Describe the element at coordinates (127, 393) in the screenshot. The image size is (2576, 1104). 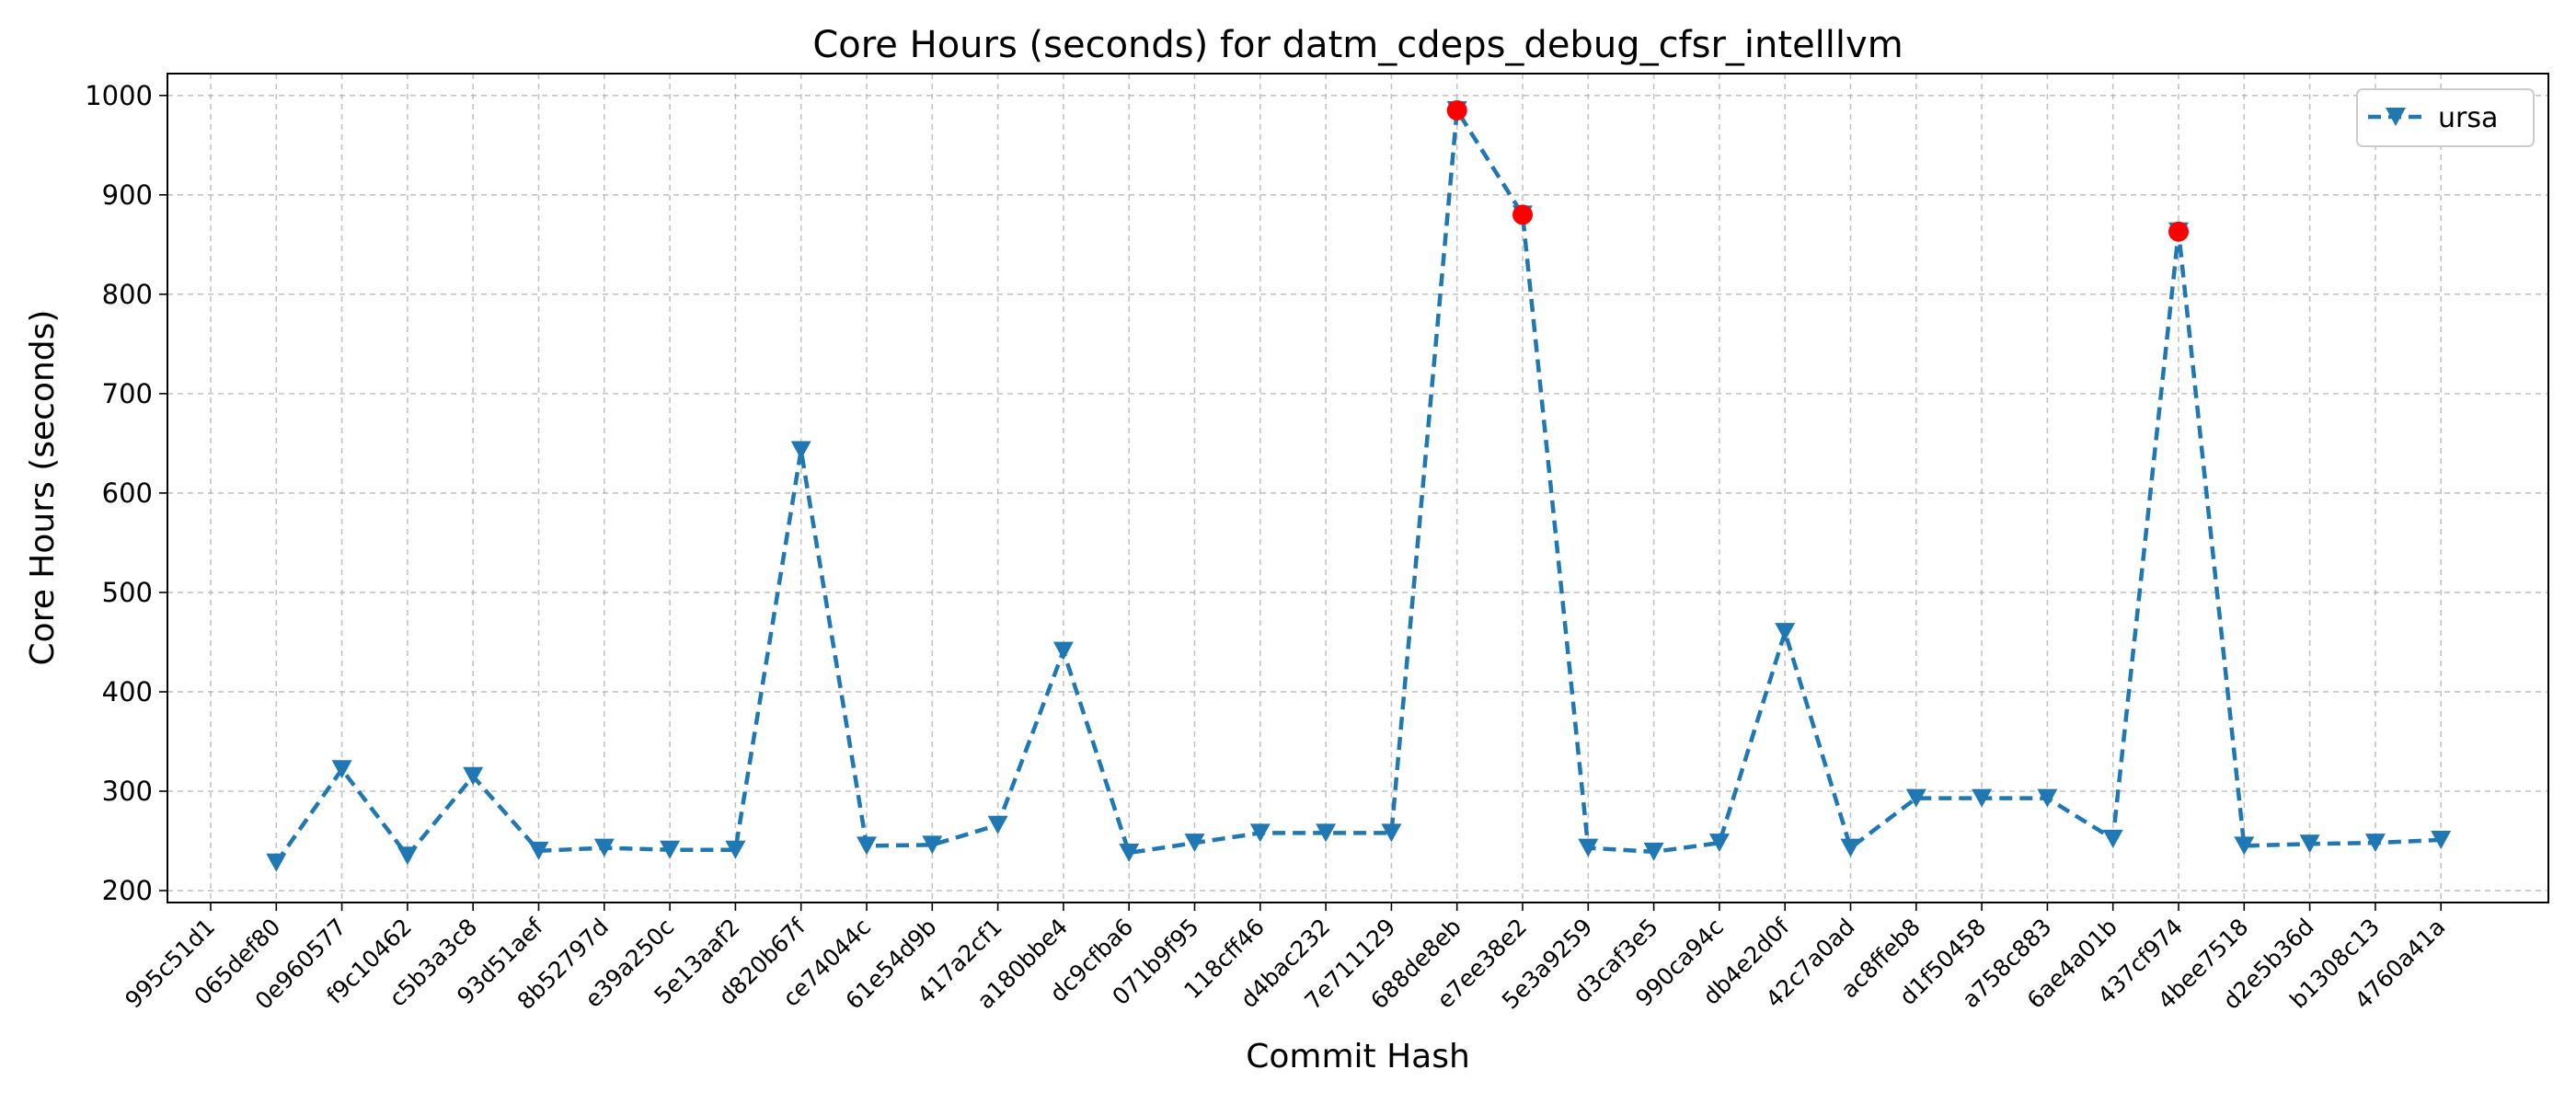
I see `y-tick-label: 700` at that location.